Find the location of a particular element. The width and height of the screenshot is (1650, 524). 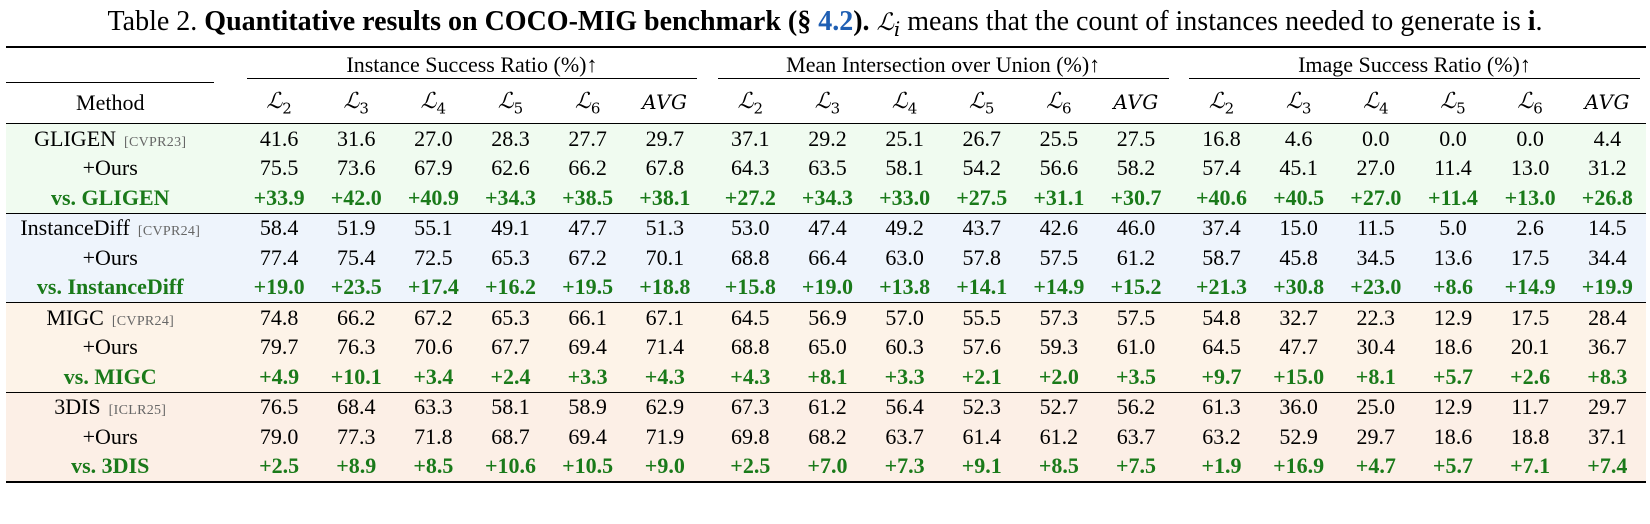

table-cell: 28.4 is located at coordinates (1607, 317).